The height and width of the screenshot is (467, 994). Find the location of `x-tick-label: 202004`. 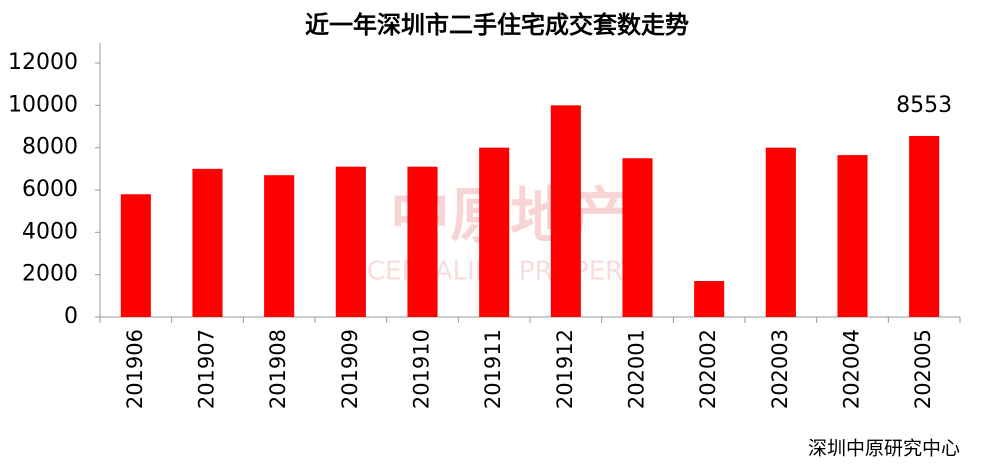

x-tick-label: 202004 is located at coordinates (852, 369).